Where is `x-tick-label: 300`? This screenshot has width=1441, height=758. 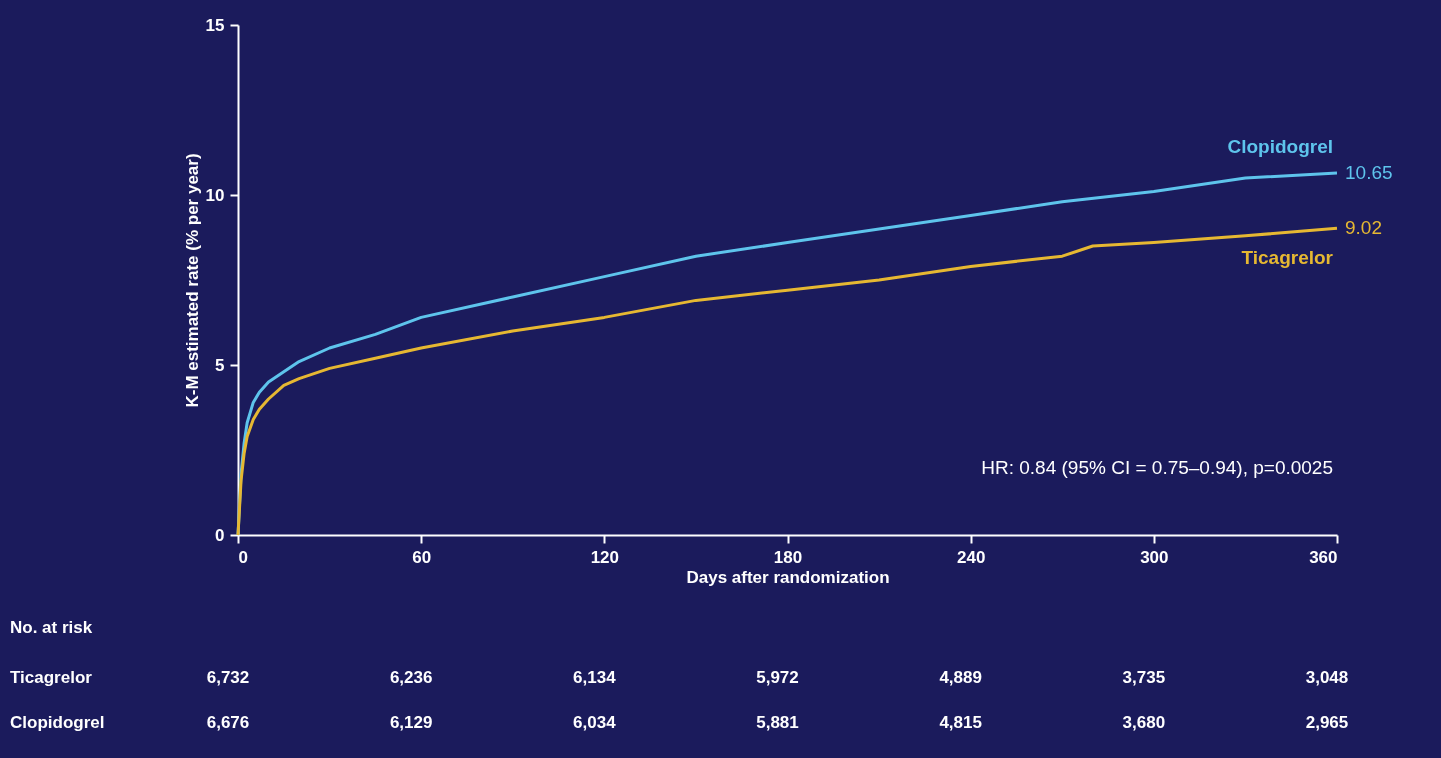 x-tick-label: 300 is located at coordinates (1154, 557).